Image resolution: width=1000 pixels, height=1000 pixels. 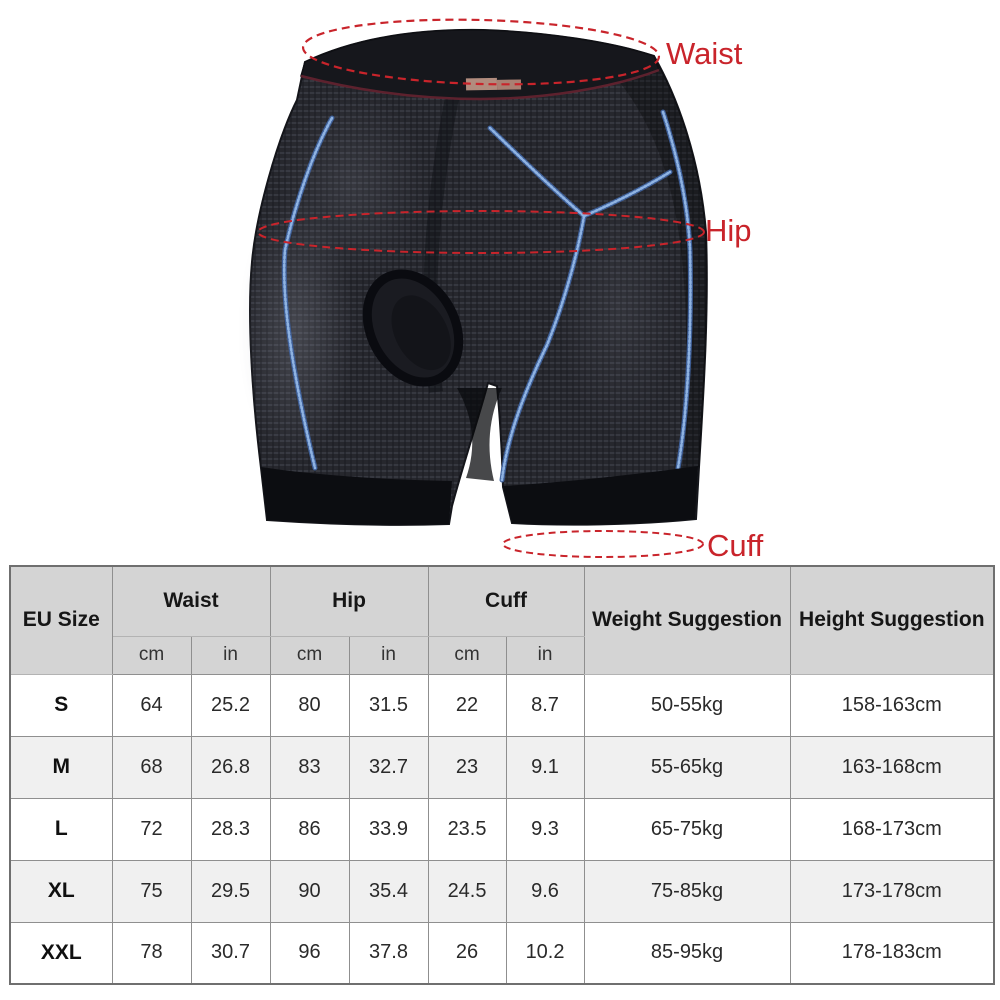 What do you see at coordinates (151, 655) in the screenshot?
I see `unit-waist-cm: cm` at bounding box center [151, 655].